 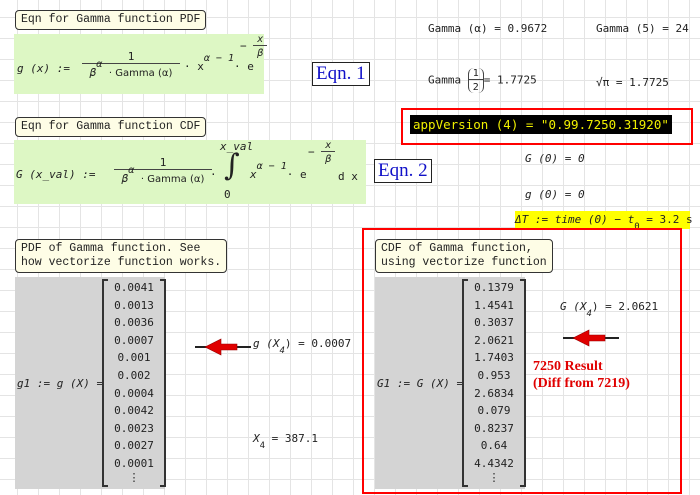 What do you see at coordinates (134, 411) in the screenshot?
I see `matrix-cell: 0.0042` at bounding box center [134, 411].